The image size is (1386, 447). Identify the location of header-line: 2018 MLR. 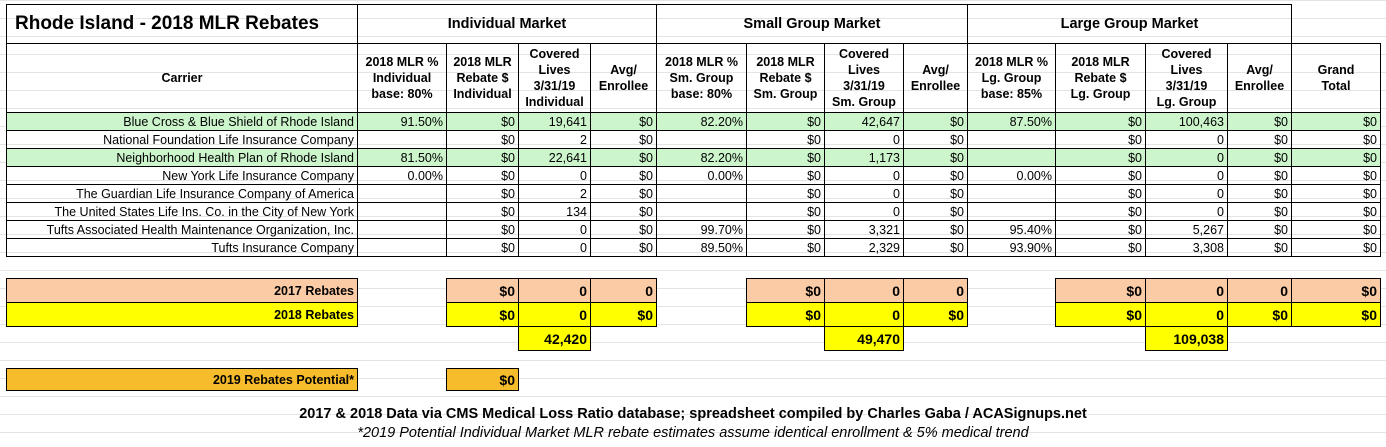
(1100, 62).